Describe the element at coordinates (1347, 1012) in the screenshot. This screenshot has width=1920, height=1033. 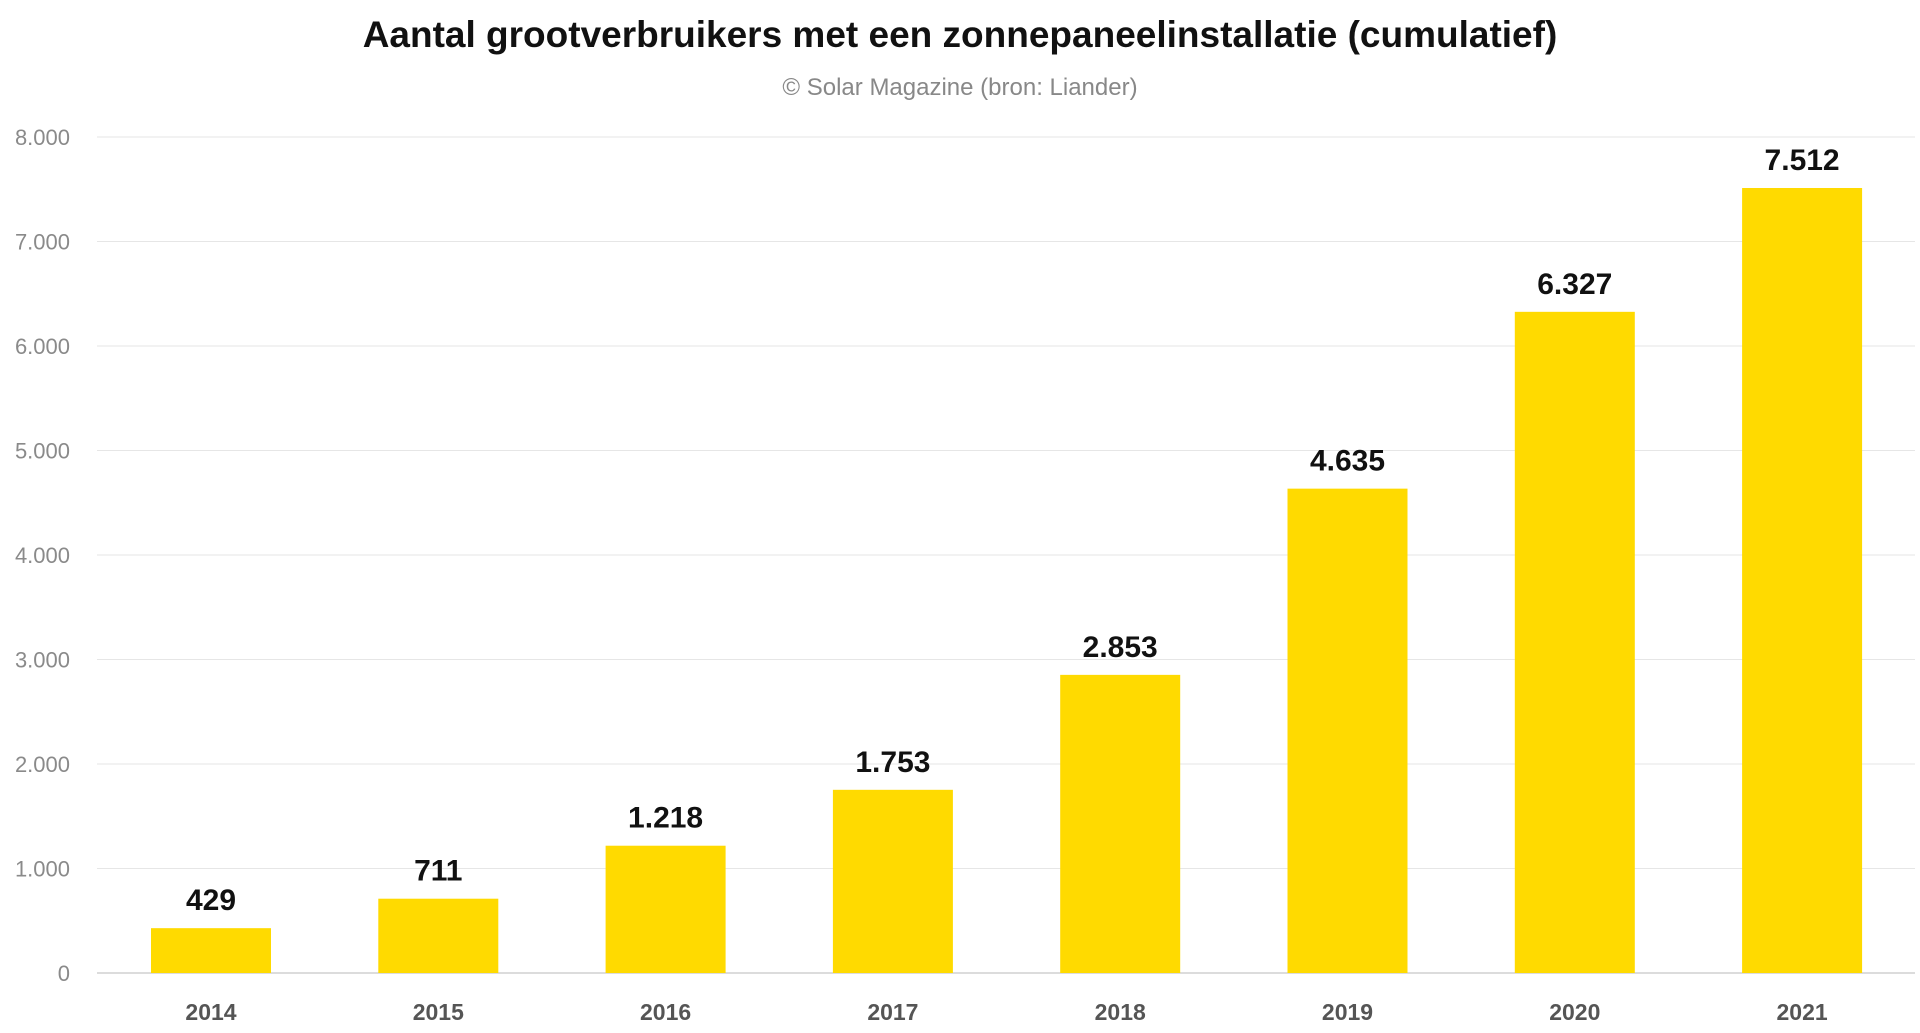
I see `x-tick-label: 2019` at that location.